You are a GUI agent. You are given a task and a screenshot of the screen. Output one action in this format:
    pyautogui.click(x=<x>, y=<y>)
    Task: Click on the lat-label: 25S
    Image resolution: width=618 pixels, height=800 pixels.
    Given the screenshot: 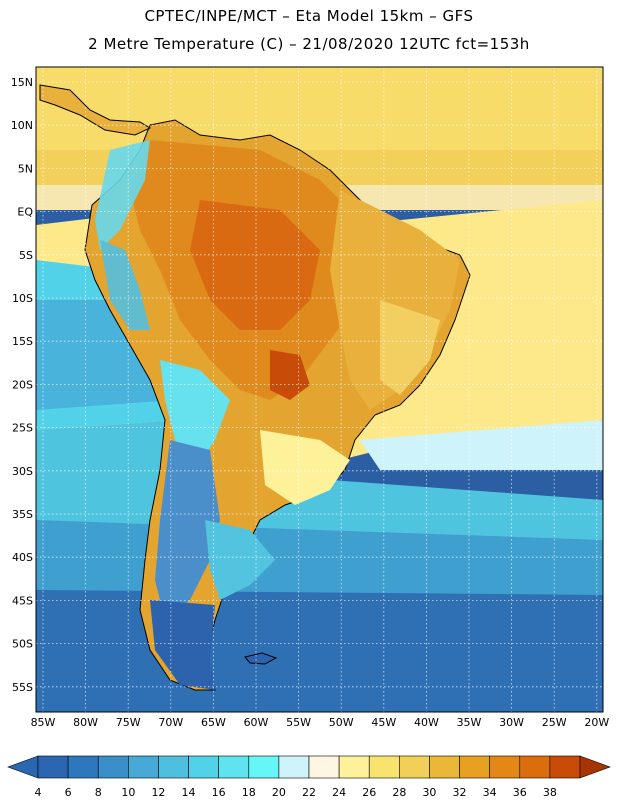 What is the action you would take?
    pyautogui.click(x=22, y=428)
    